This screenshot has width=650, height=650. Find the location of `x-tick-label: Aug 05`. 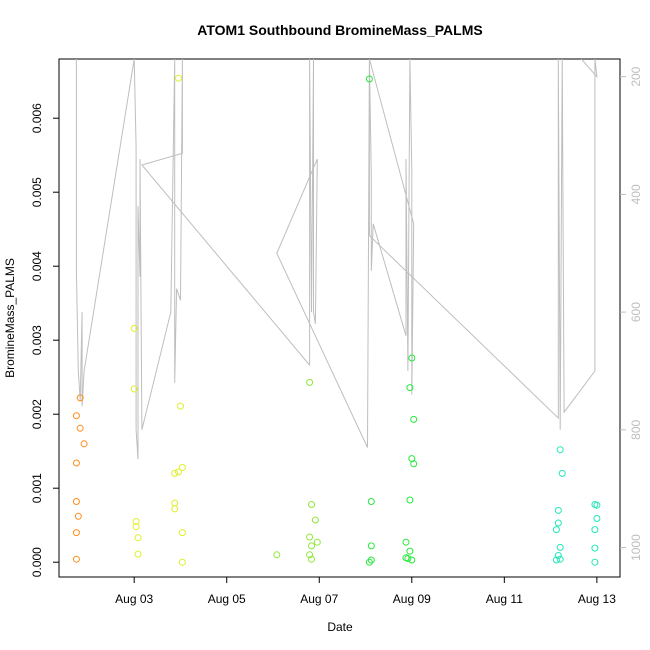

x-tick-label: Aug 05 is located at coordinates (227, 599).